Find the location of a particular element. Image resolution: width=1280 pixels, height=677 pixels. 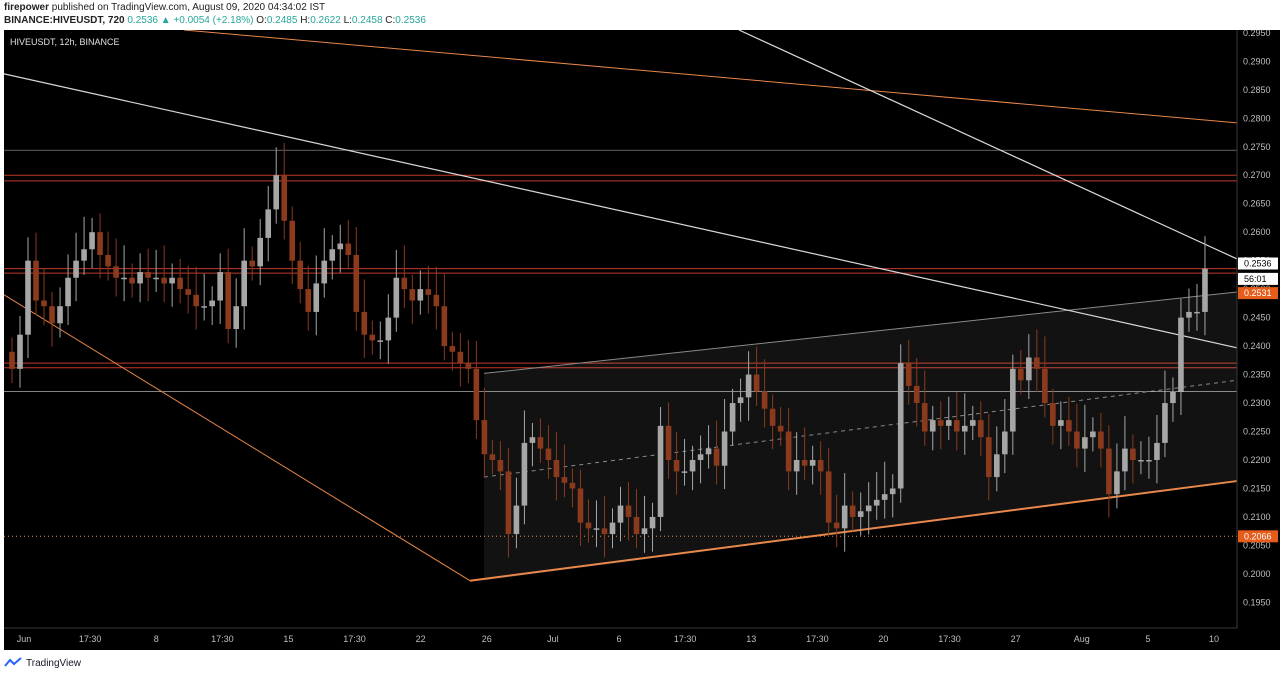

tradingview-logo: TradingView is located at coordinates (42, 663).